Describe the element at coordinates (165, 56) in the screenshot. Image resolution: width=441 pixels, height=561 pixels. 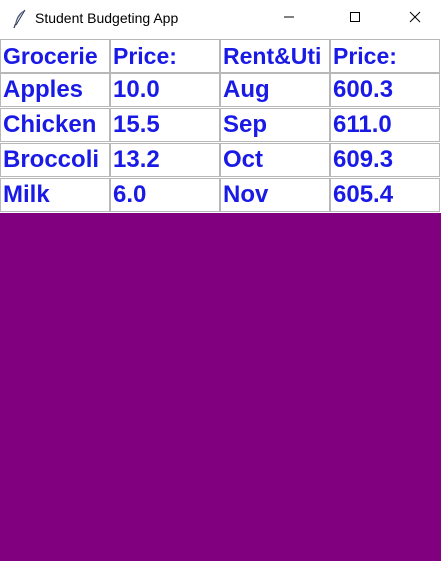
I see `header-grocery-price: Price:` at that location.